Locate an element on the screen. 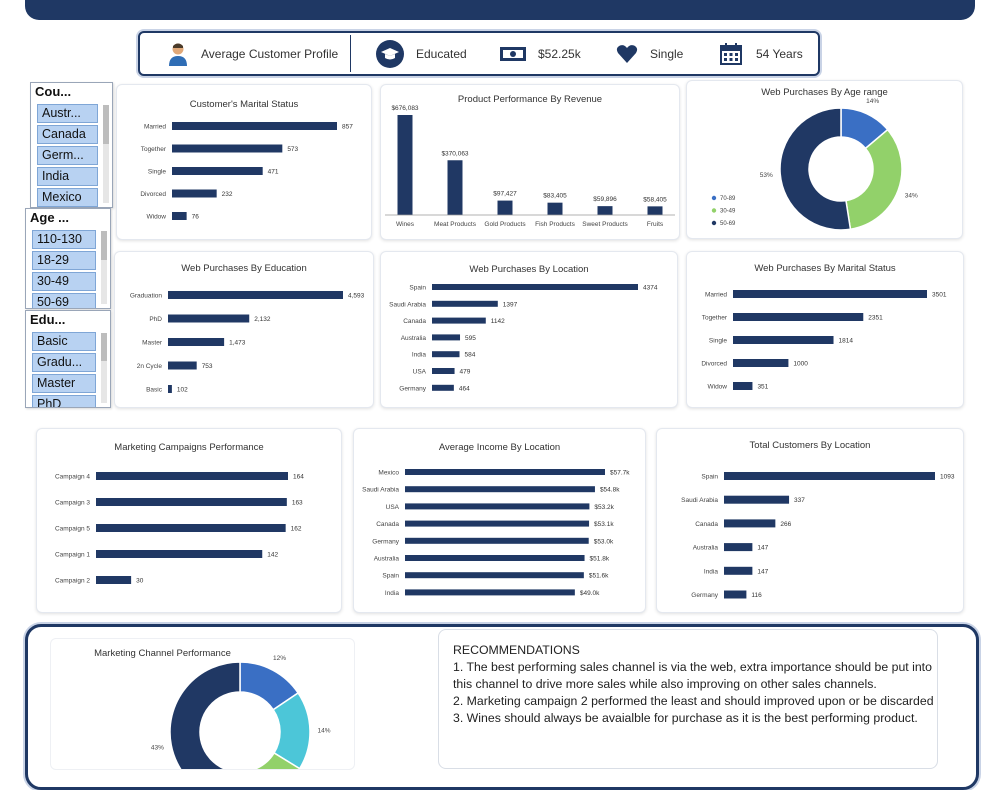  profile-label-group: Average Customer Profile is located at coordinates (252, 53).